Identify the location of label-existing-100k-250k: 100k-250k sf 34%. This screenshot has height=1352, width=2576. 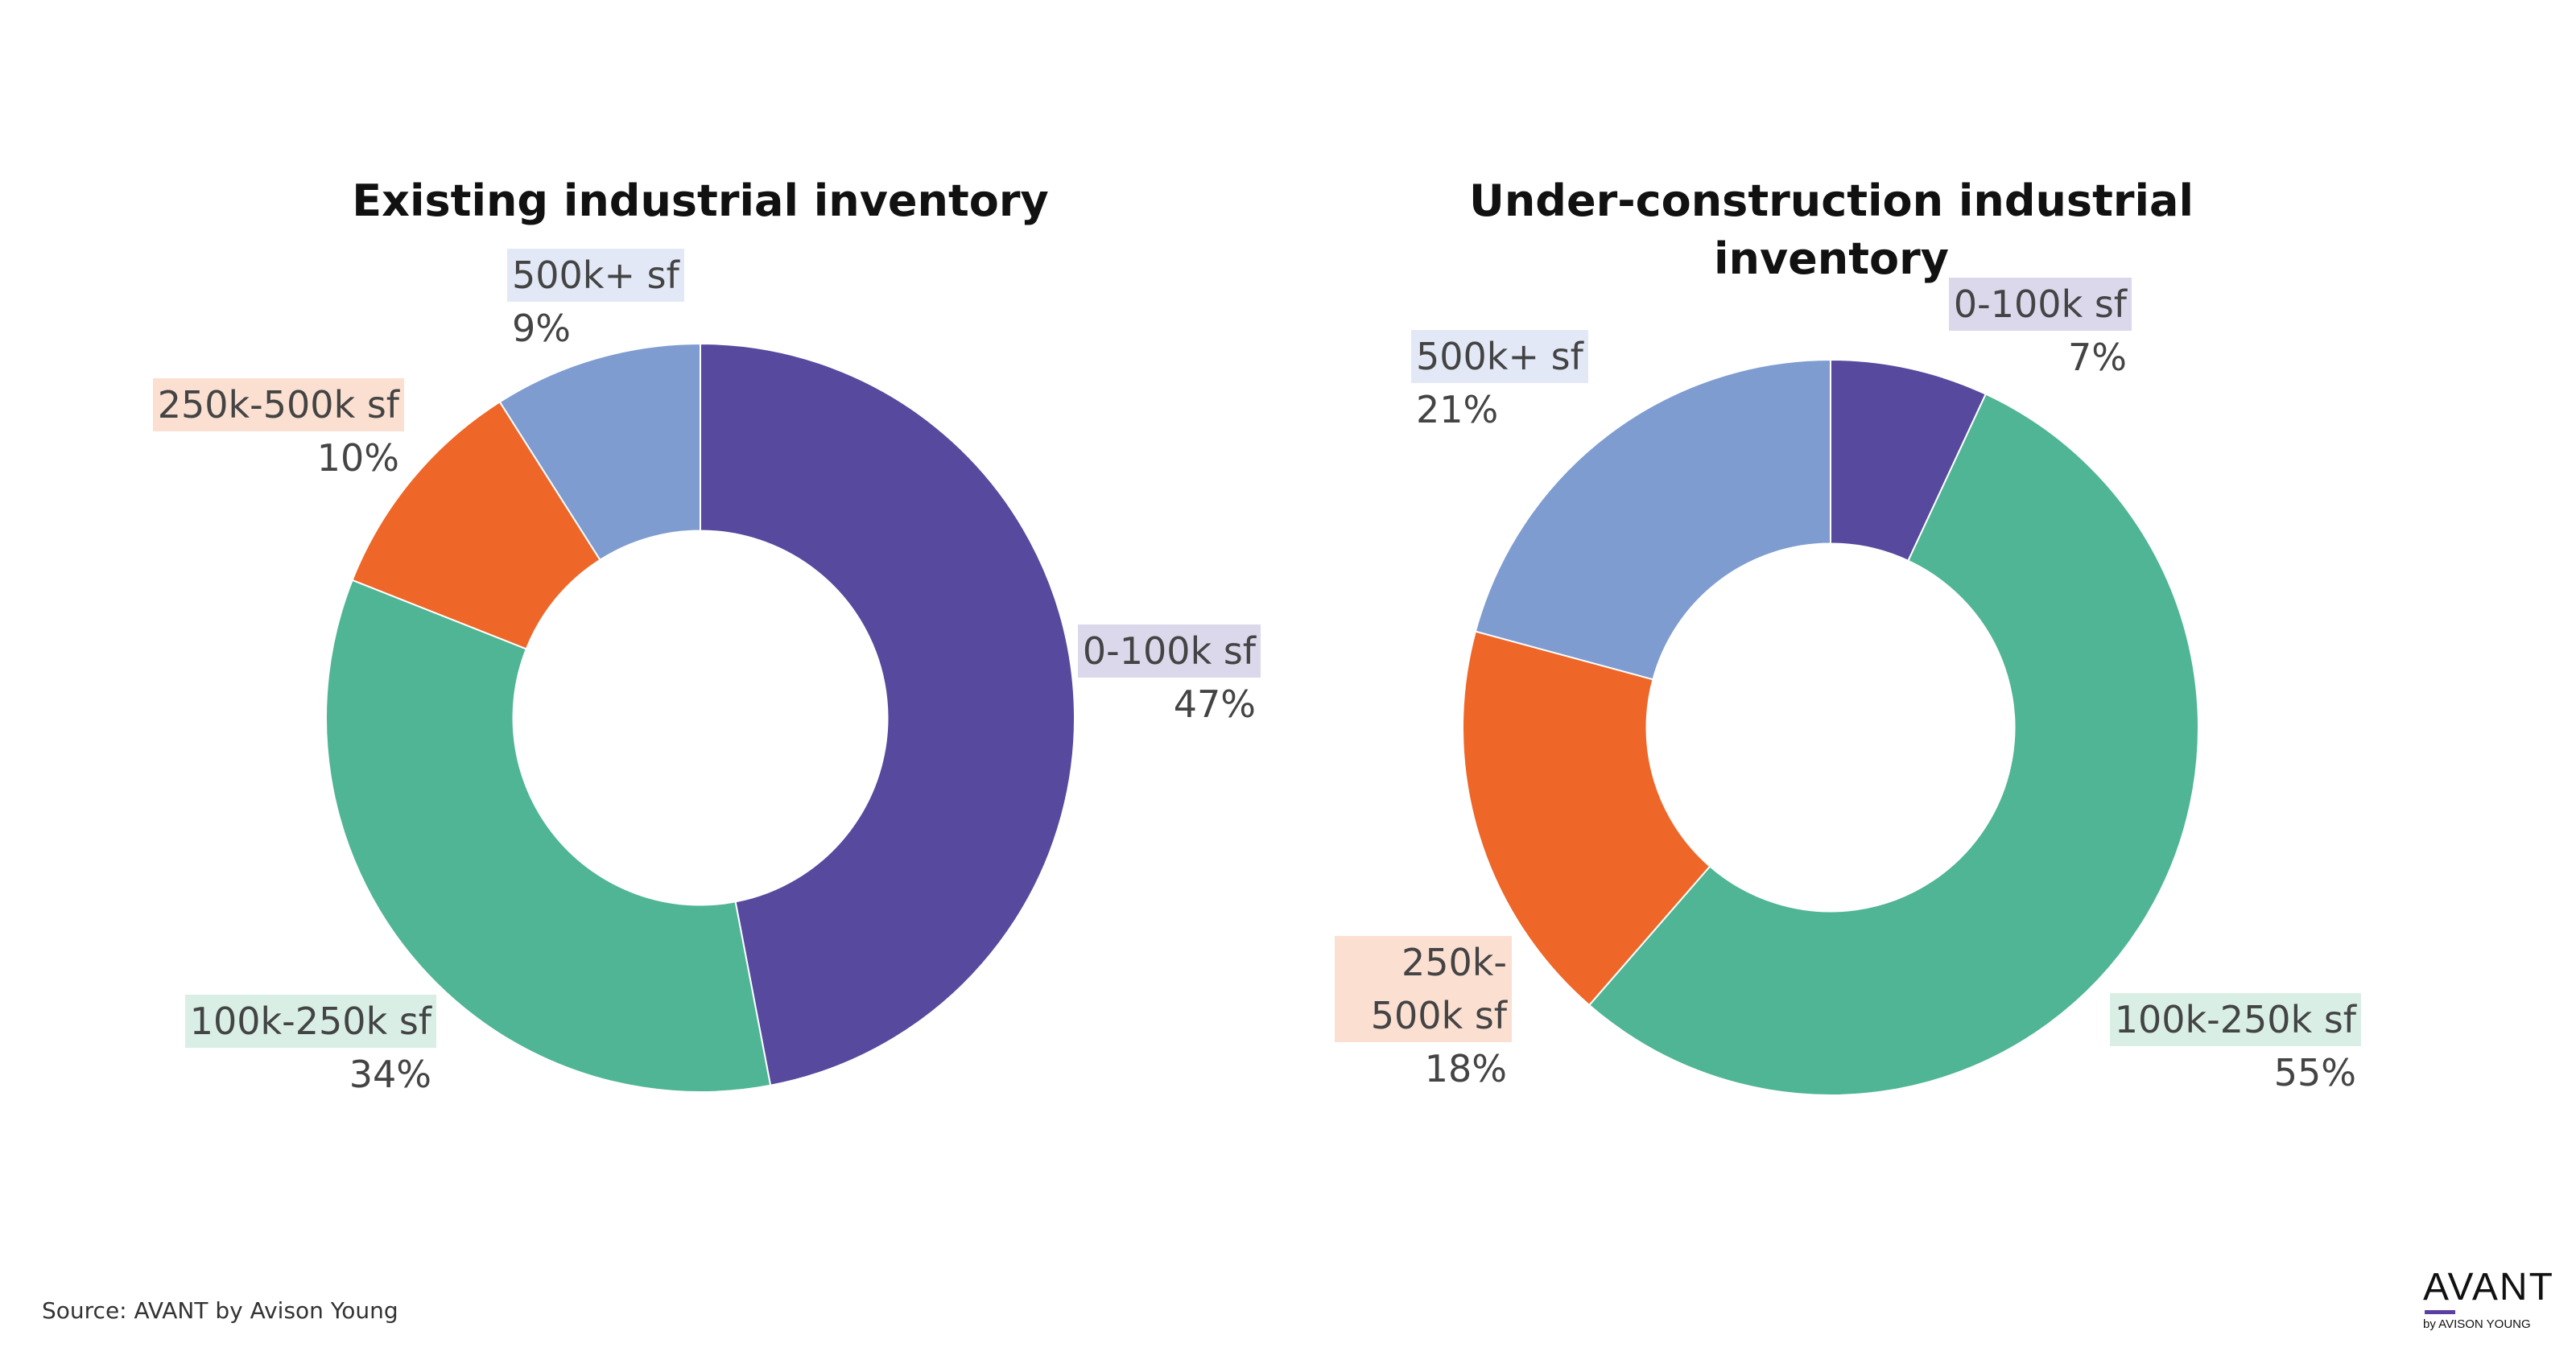
(310, 1048).